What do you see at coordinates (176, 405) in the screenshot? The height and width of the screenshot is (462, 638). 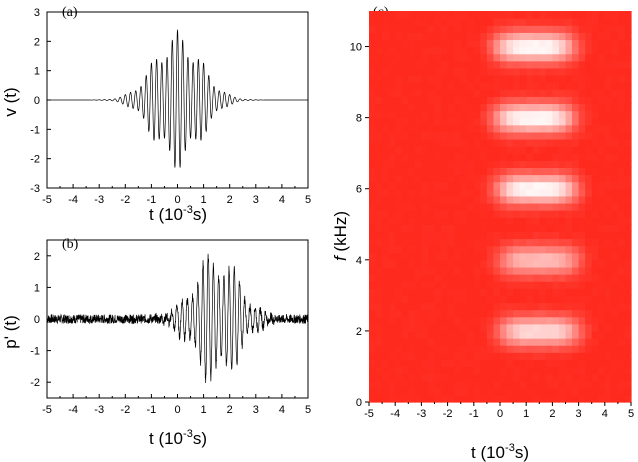 I see `panel-b-xticks: -5 -4 -3 -2 -1 0 1 2 3 4 5` at bounding box center [176, 405].